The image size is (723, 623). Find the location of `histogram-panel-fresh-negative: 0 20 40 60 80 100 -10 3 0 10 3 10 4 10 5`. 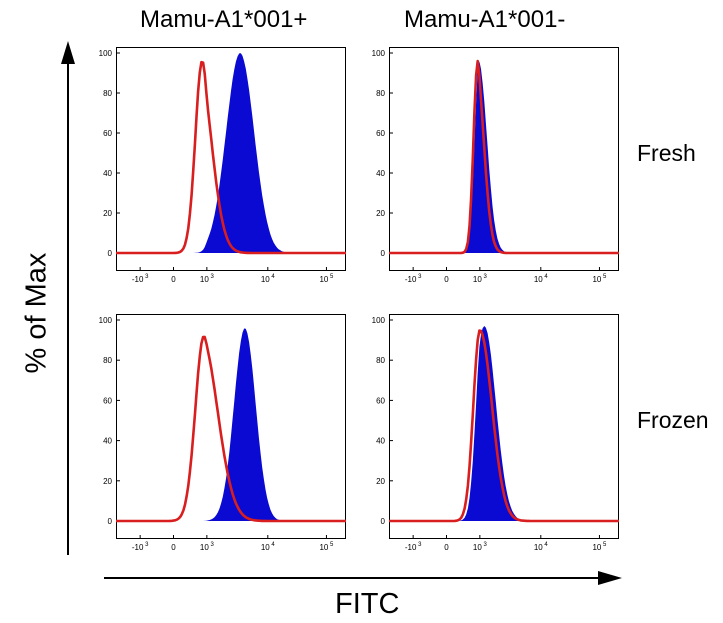

histogram-panel-fresh-negative: 0 20 40 60 80 100 -10 3 0 10 3 10 4 10 5 is located at coordinates (495, 165).